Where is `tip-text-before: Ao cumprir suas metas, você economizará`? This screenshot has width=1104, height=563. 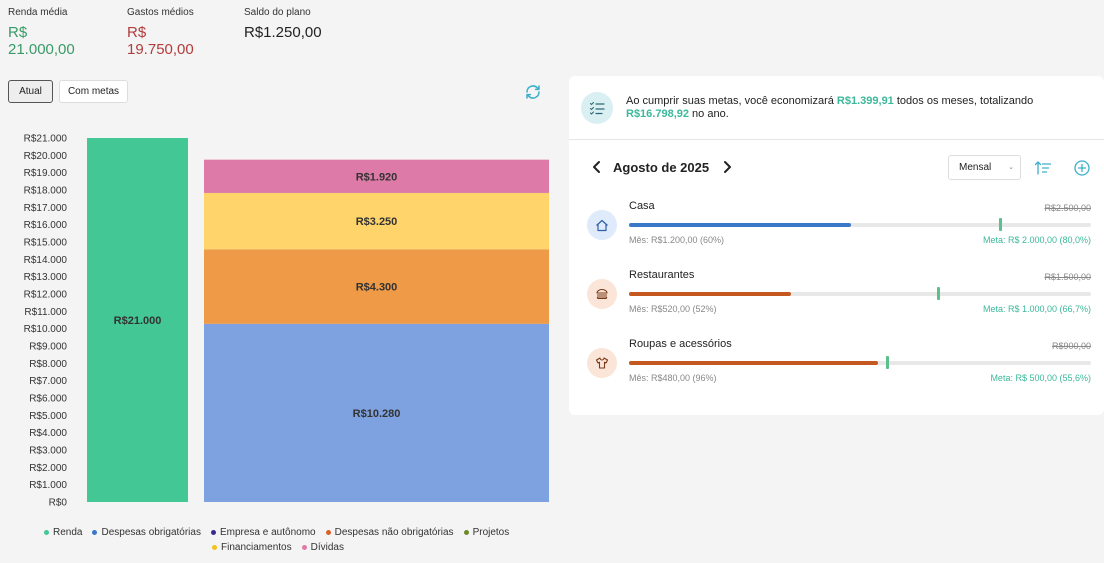
tip-text-before: Ao cumprir suas metas, você economizará is located at coordinates (731, 100).